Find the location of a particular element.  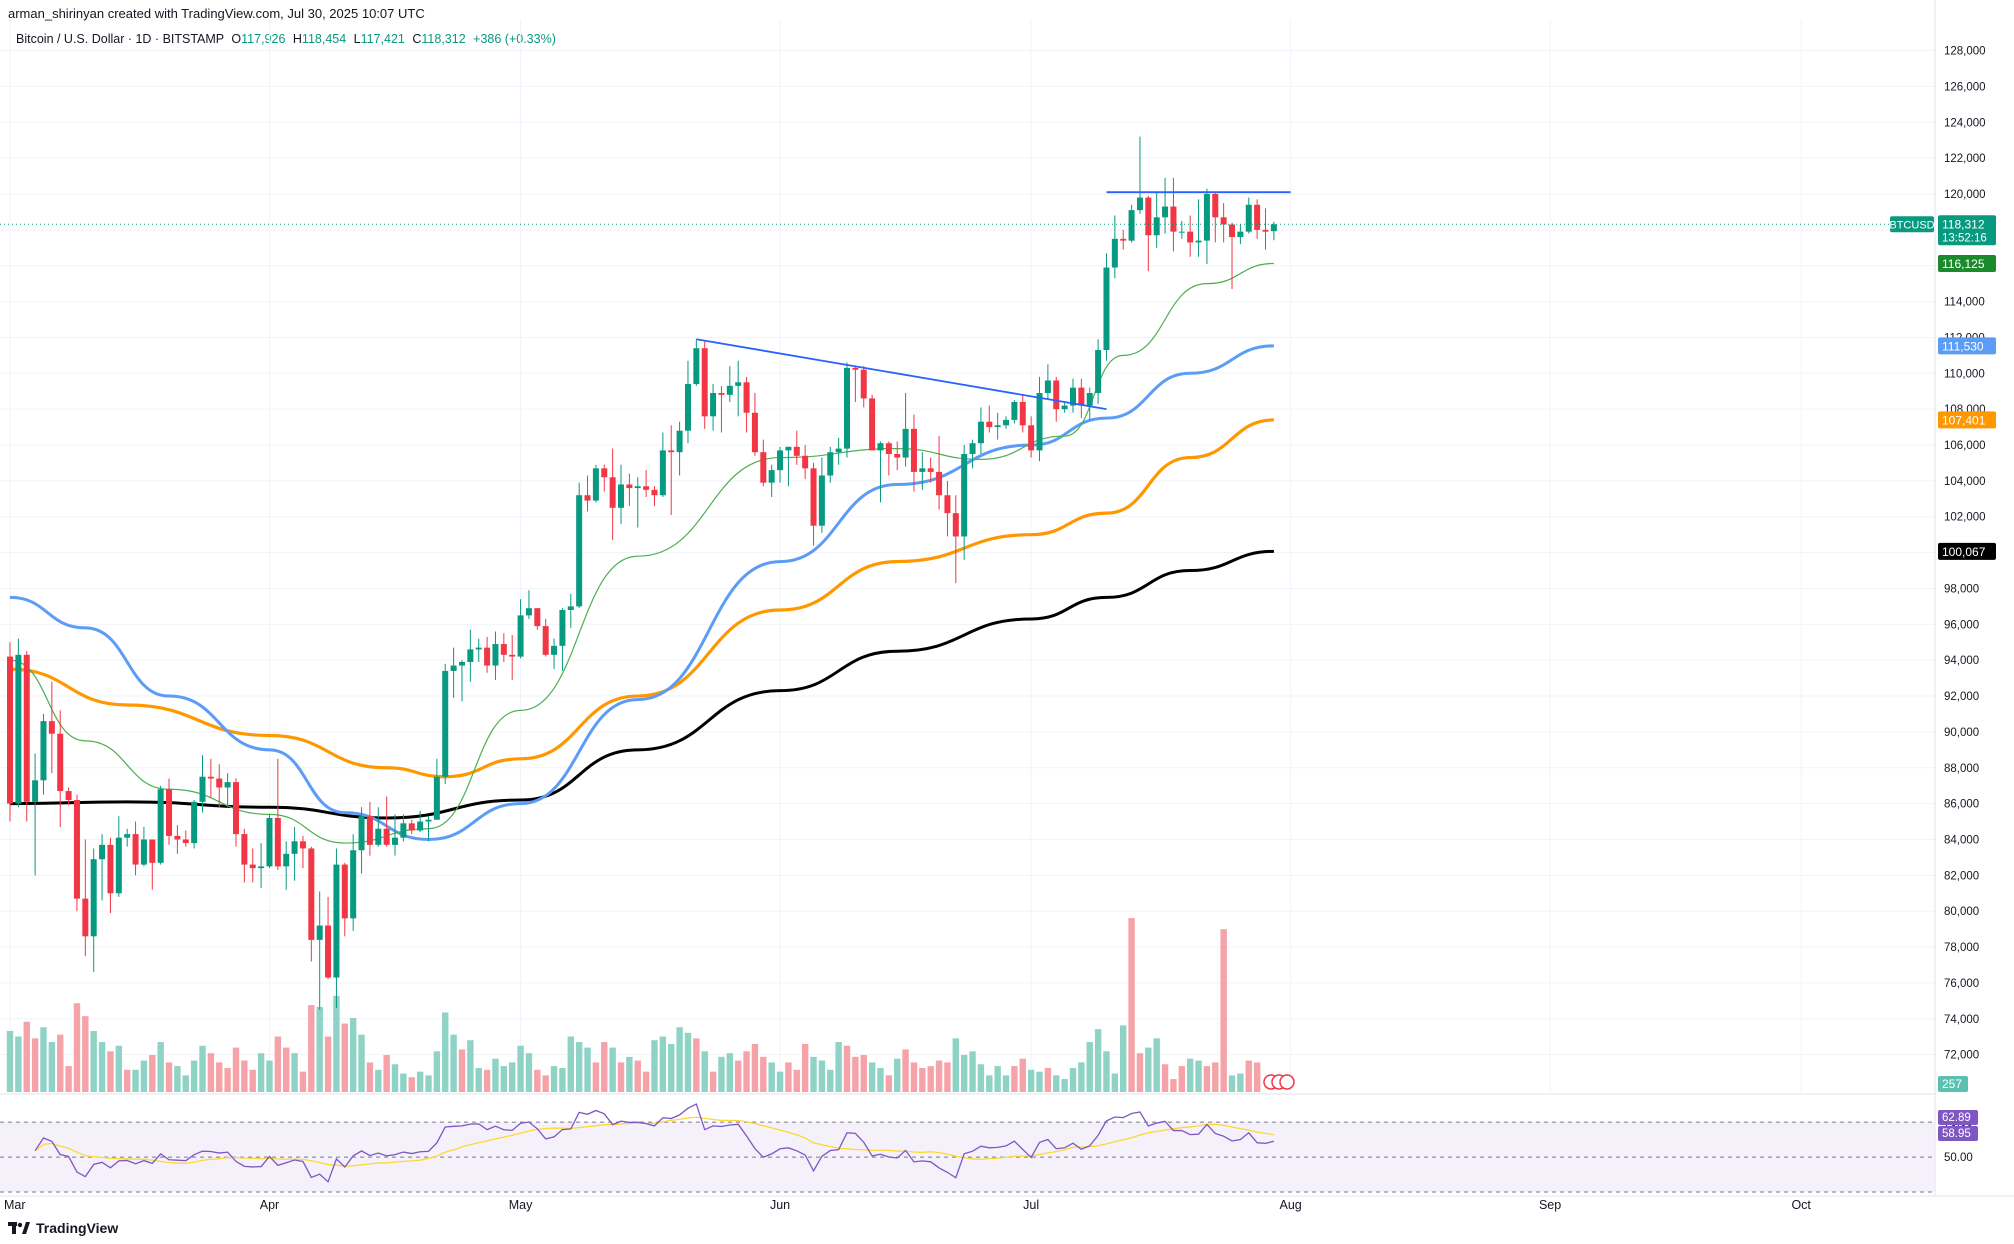

volume-label-value: 257 is located at coordinates (1952, 1084).